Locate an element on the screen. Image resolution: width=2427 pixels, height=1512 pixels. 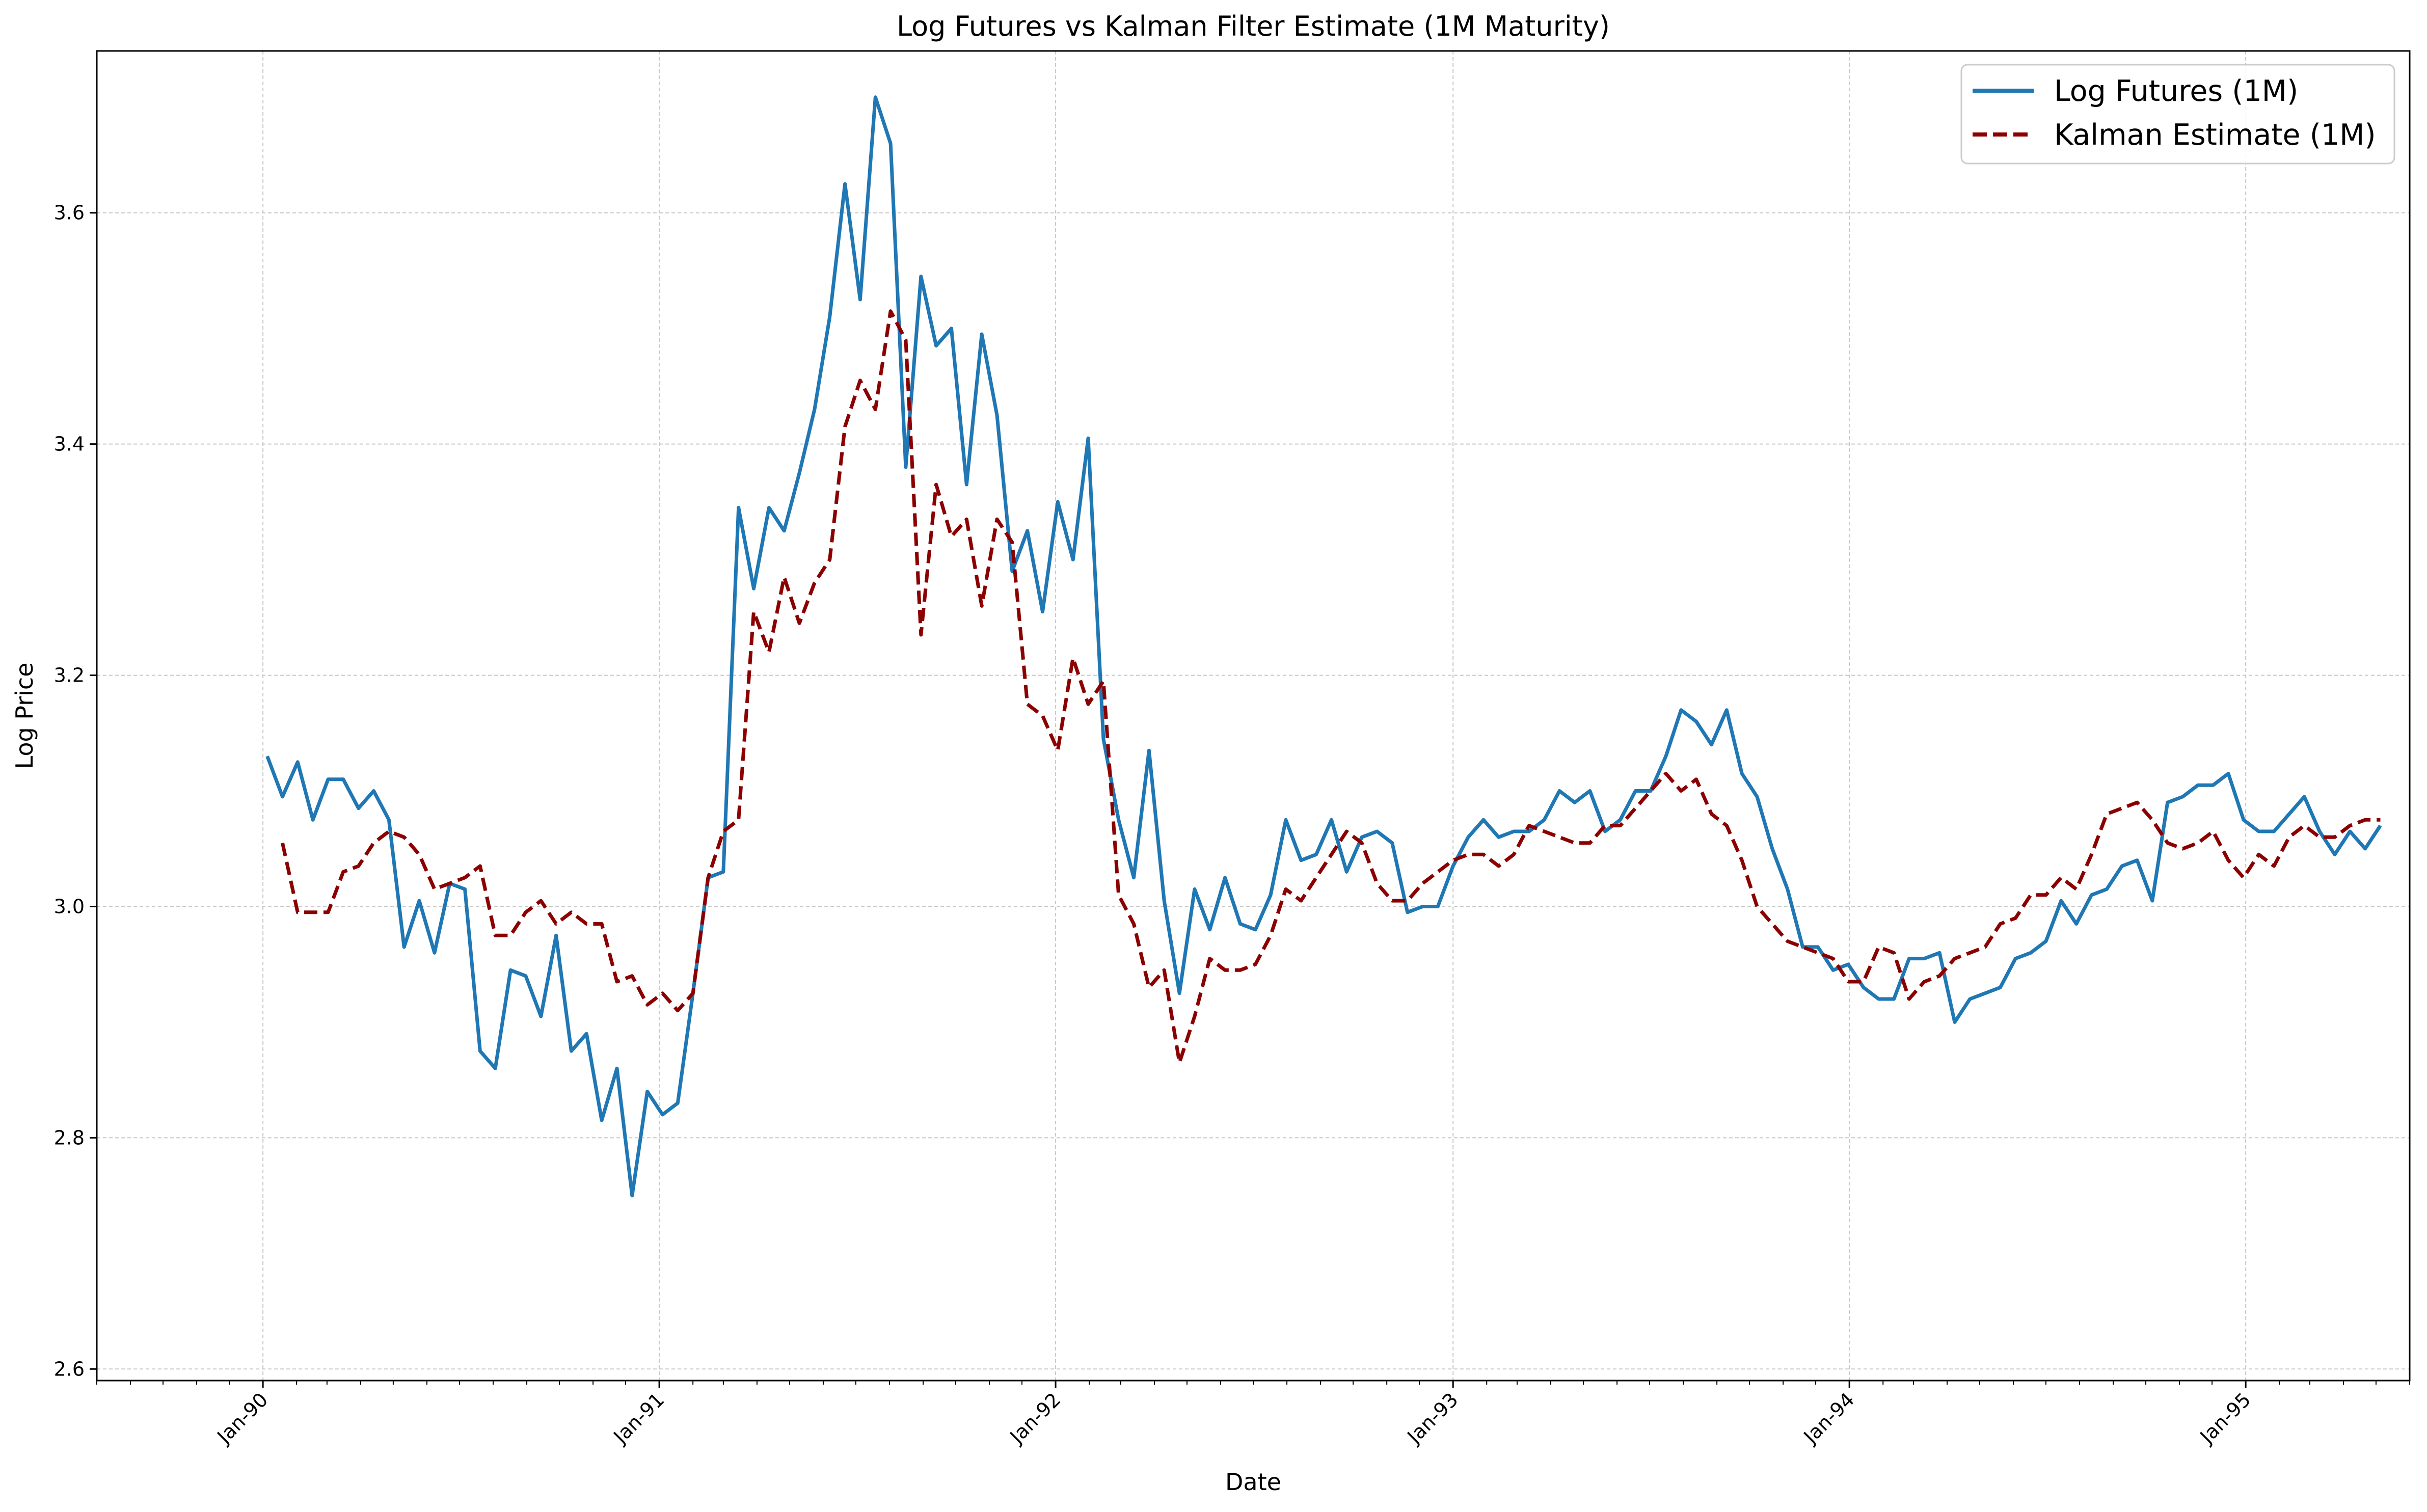
legend-box is located at coordinates (2177, 114).